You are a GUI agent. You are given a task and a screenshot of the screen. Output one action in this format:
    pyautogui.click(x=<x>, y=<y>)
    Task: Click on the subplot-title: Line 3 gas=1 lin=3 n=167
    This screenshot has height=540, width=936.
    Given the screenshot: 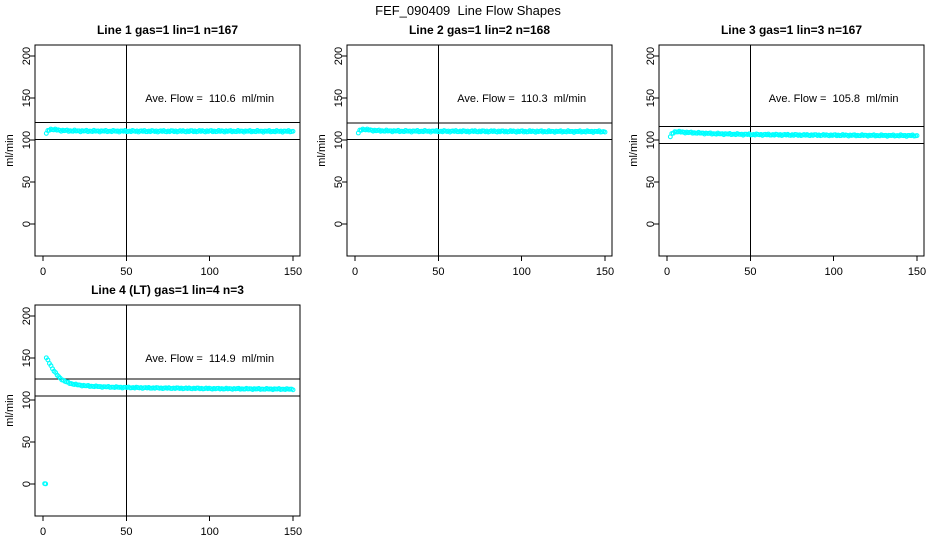 What is the action you would take?
    pyautogui.click(x=791, y=30)
    